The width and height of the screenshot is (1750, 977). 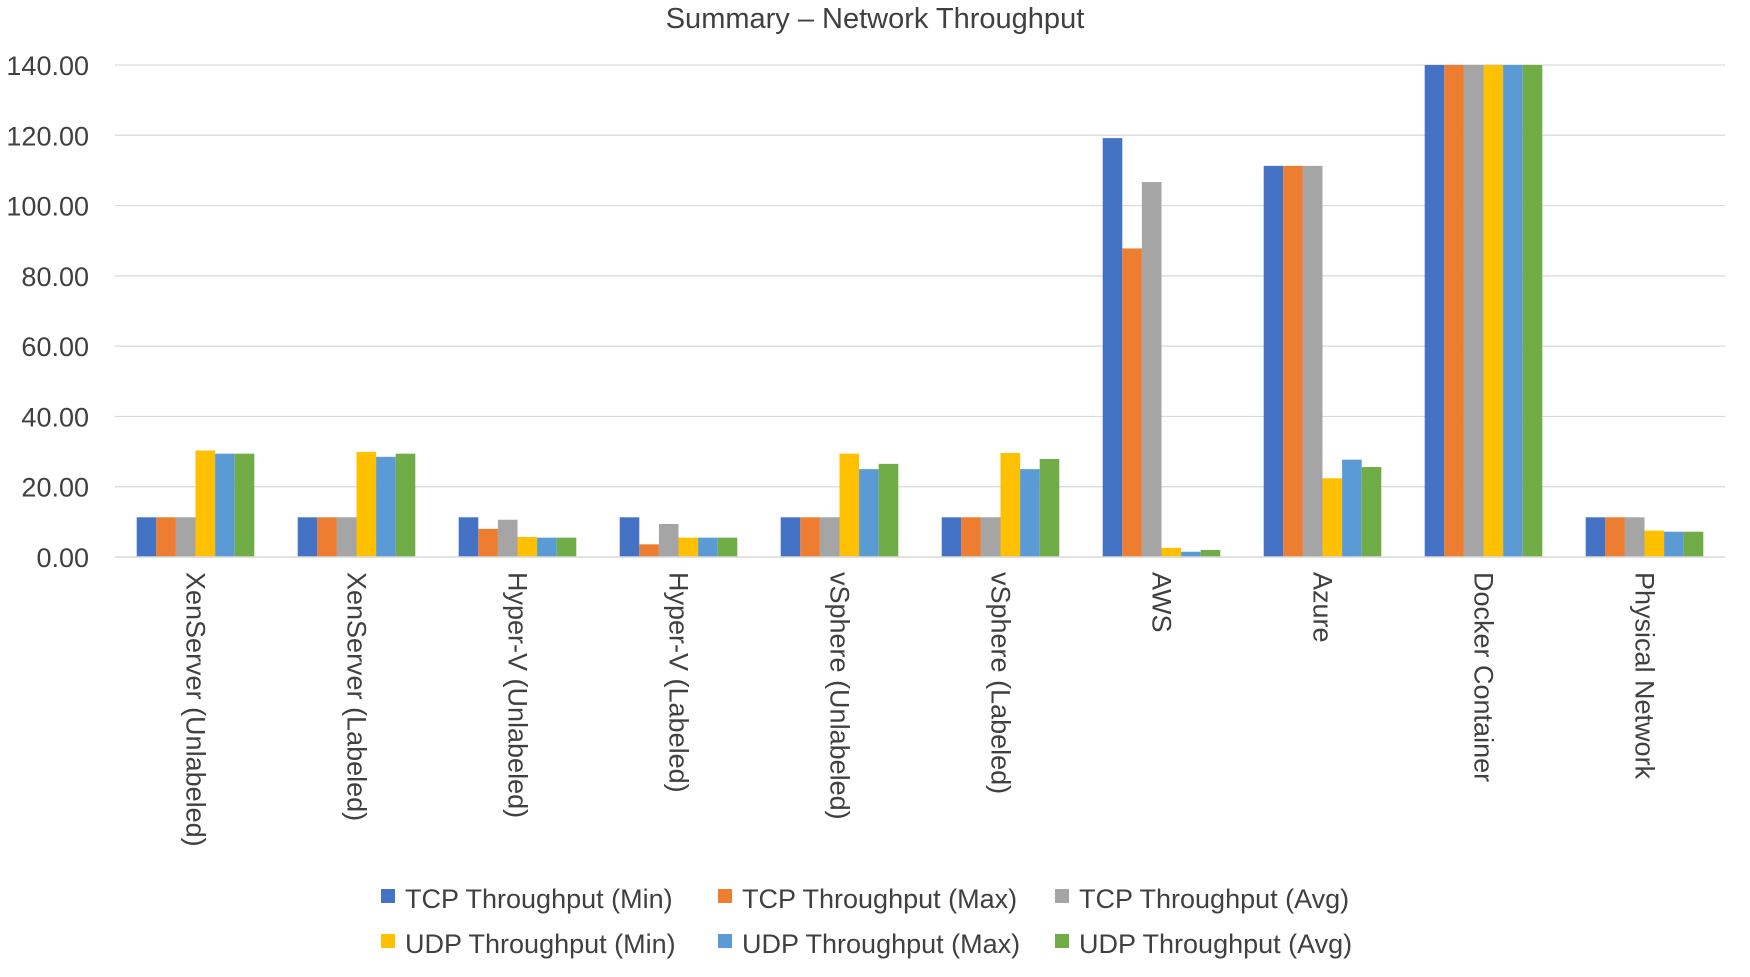 I want to click on legend-label: UDP Throughput (Min), so click(x=540, y=944).